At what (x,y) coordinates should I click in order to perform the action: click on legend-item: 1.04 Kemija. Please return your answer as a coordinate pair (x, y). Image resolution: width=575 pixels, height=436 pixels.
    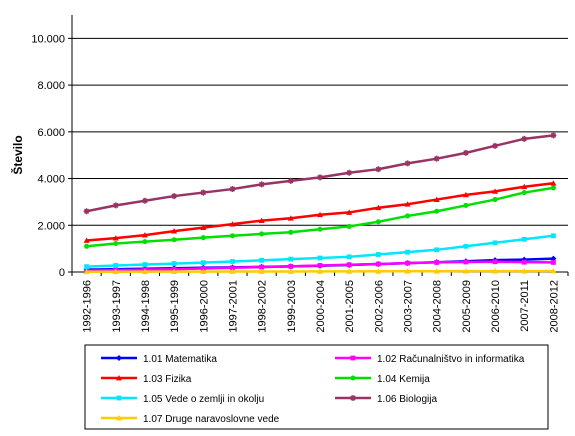
    Looking at the image, I should click on (382, 379).